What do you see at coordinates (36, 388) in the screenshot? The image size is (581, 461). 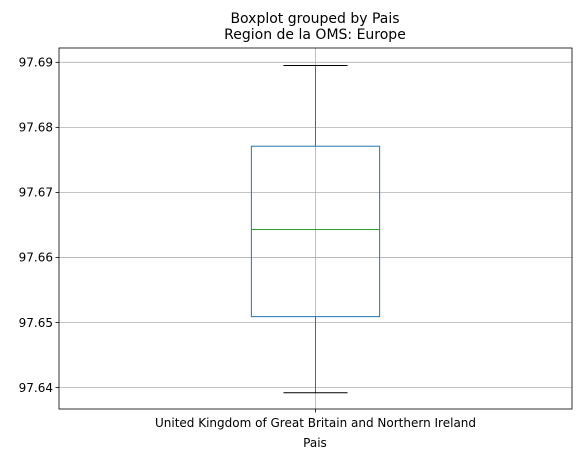 I see `y-tick-label: 97.64` at bounding box center [36, 388].